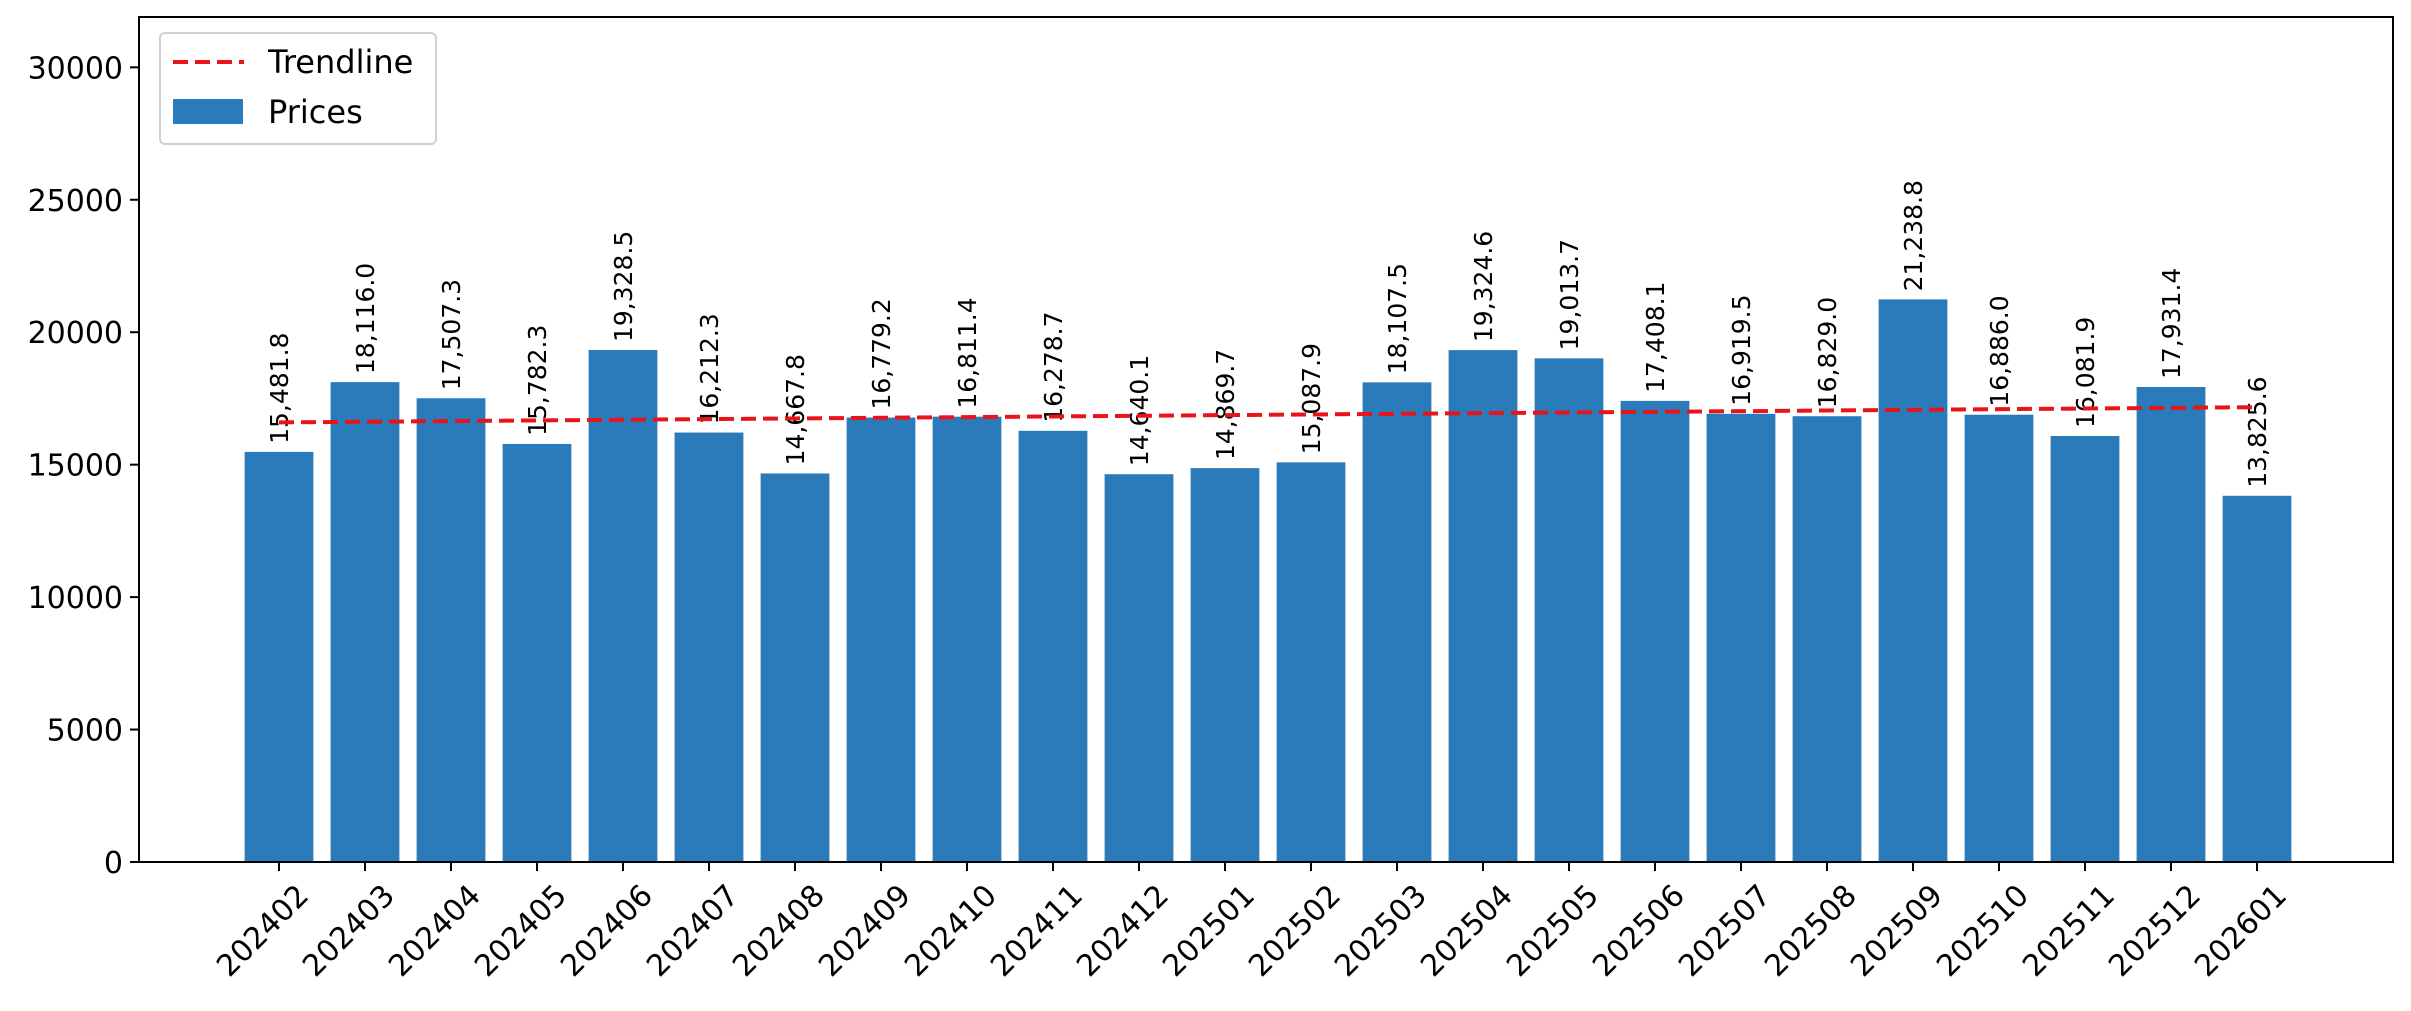 This screenshot has height=1011, width=2411. What do you see at coordinates (2171, 323) in the screenshot?
I see `bar-value-label-202512: 17,931.4` at bounding box center [2171, 323].